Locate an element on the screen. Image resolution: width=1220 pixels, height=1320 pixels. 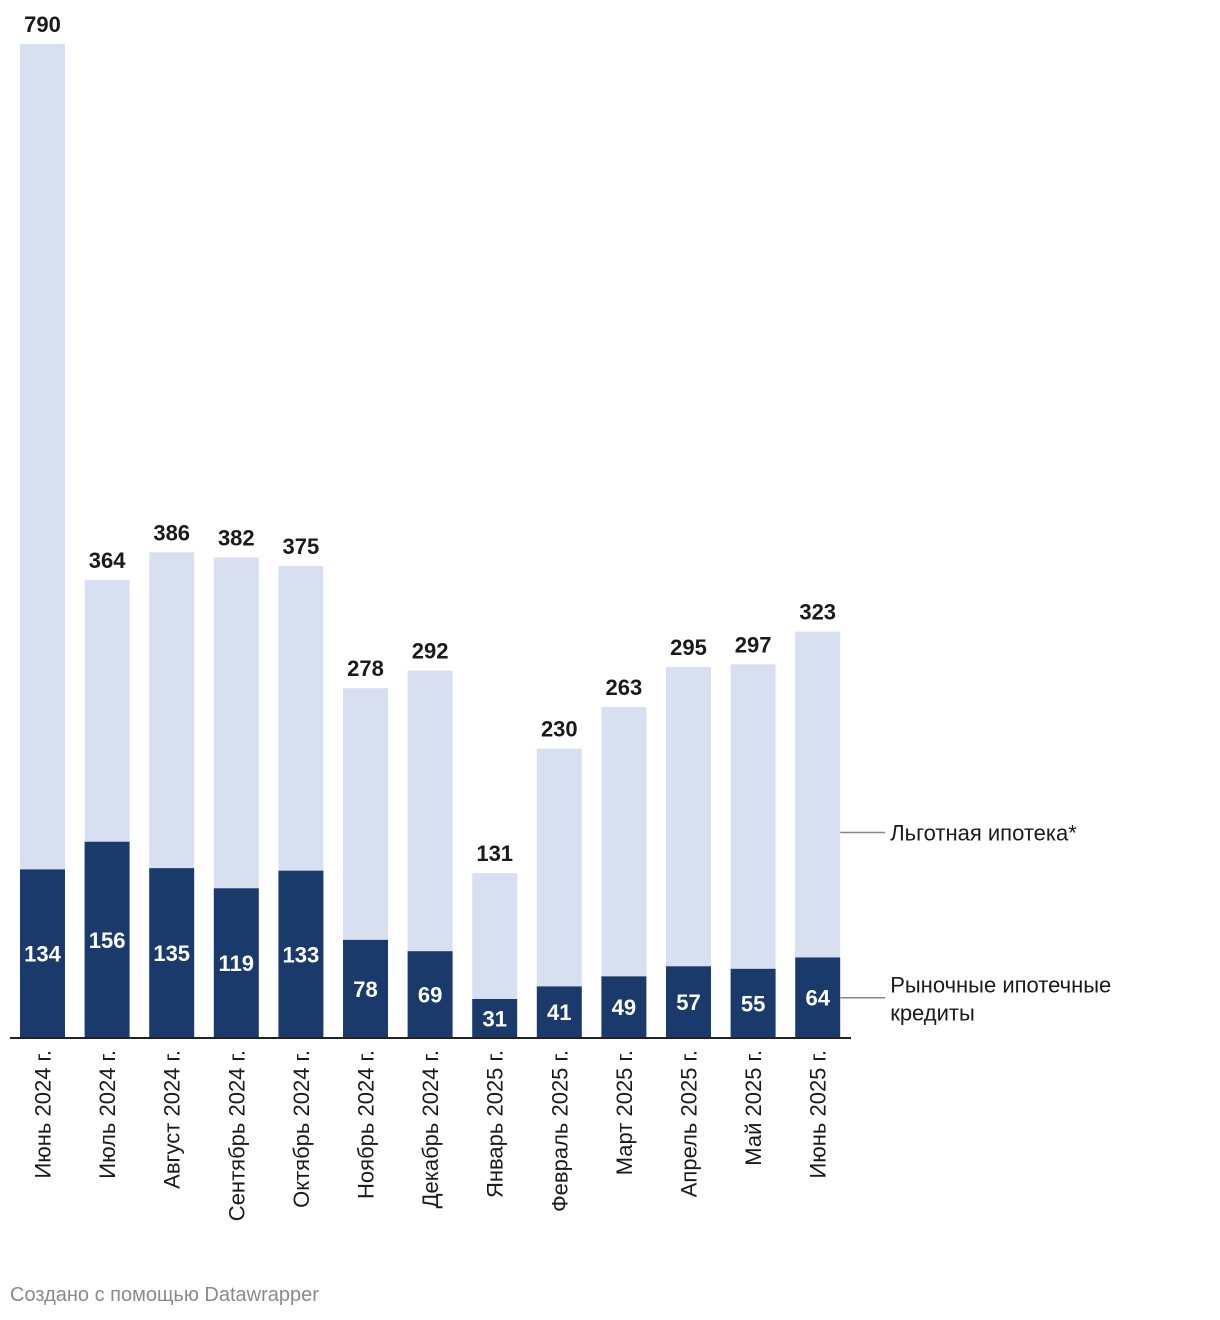
market-value-label: 133 is located at coordinates (301, 954).